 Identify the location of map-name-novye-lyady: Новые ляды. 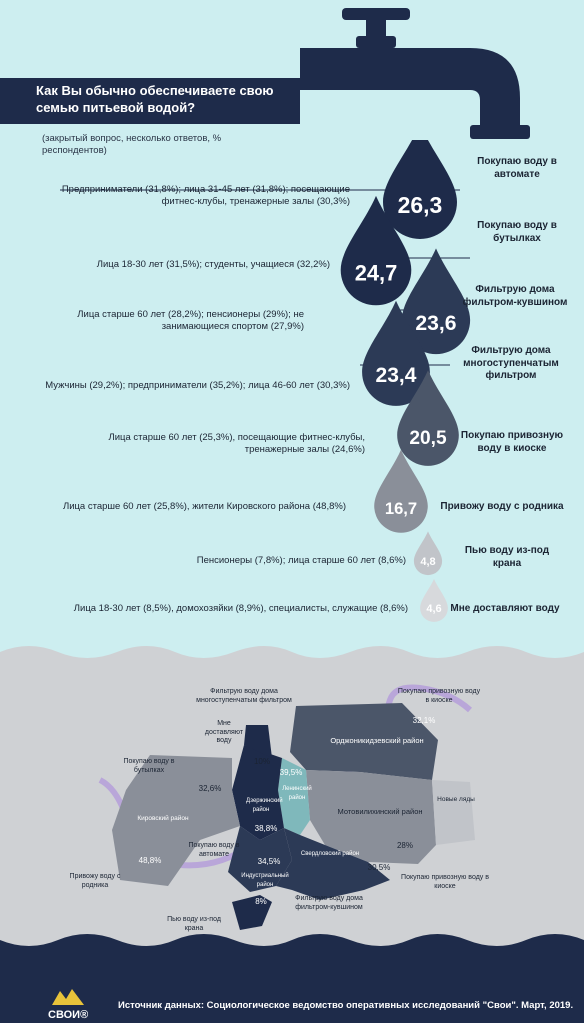
(456, 799).